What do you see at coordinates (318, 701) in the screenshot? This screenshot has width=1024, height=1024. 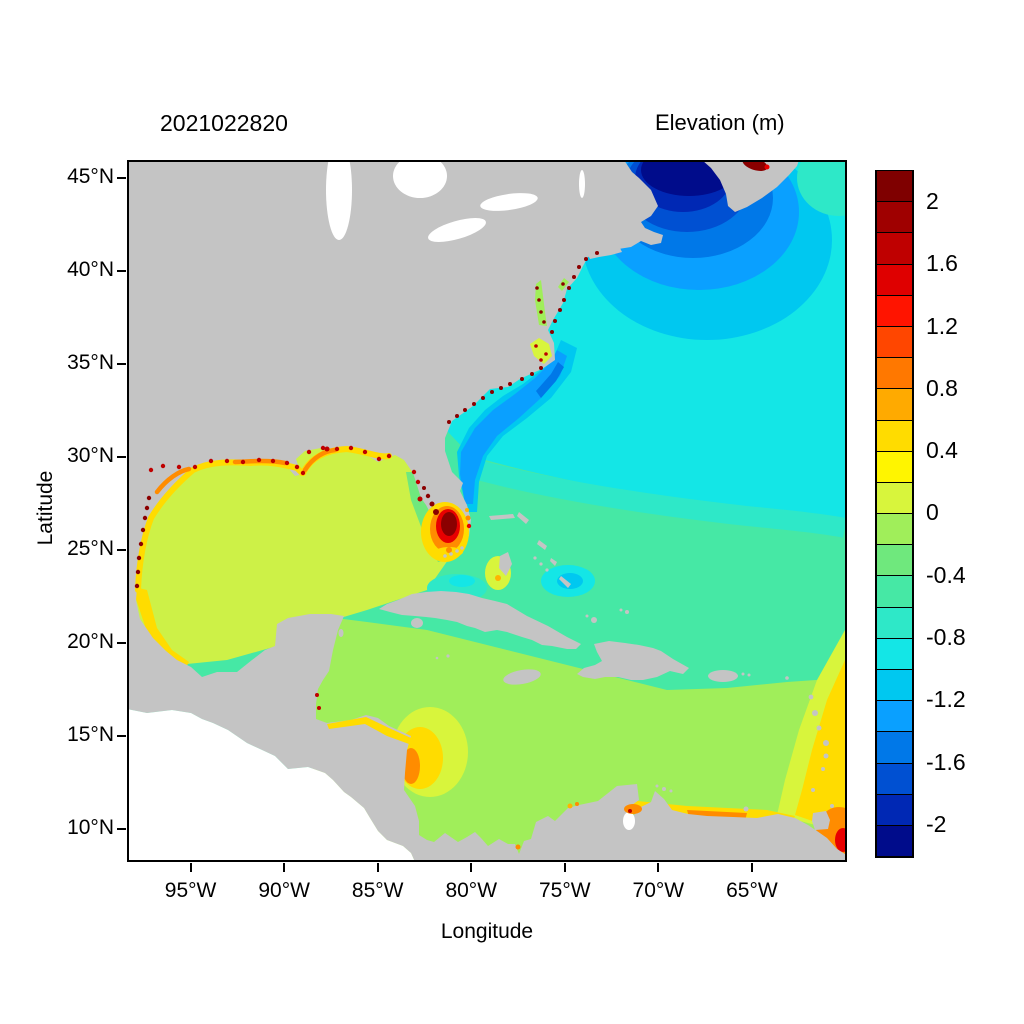 I see `belize-coast-cells` at bounding box center [318, 701].